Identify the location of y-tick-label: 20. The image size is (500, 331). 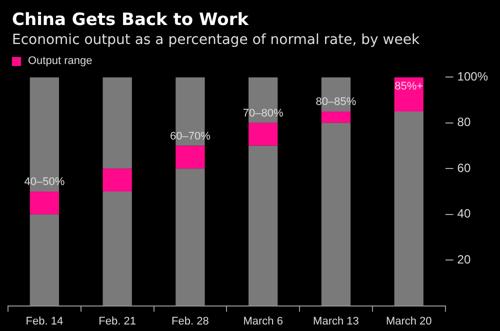
(464, 259).